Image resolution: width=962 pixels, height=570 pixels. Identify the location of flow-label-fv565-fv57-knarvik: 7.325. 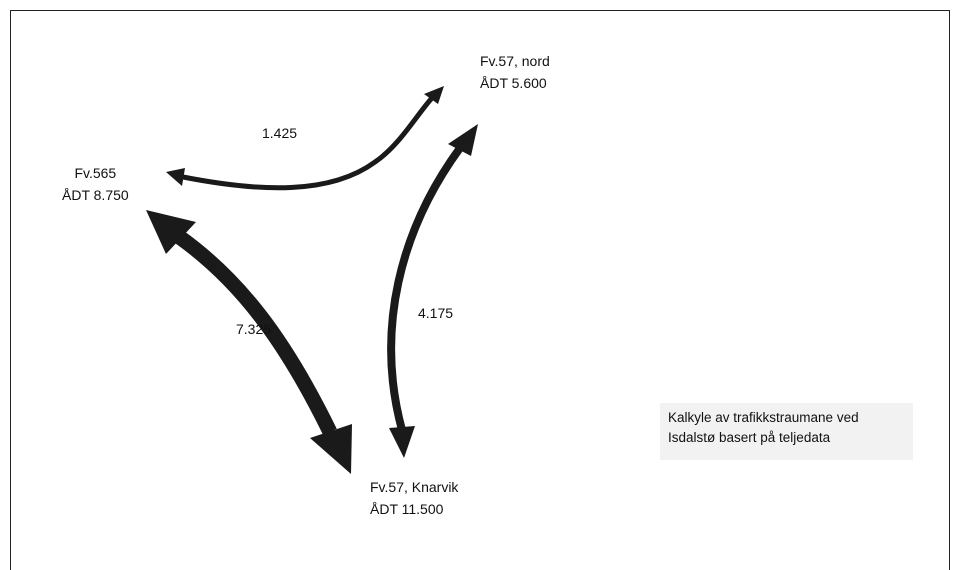
(254, 329).